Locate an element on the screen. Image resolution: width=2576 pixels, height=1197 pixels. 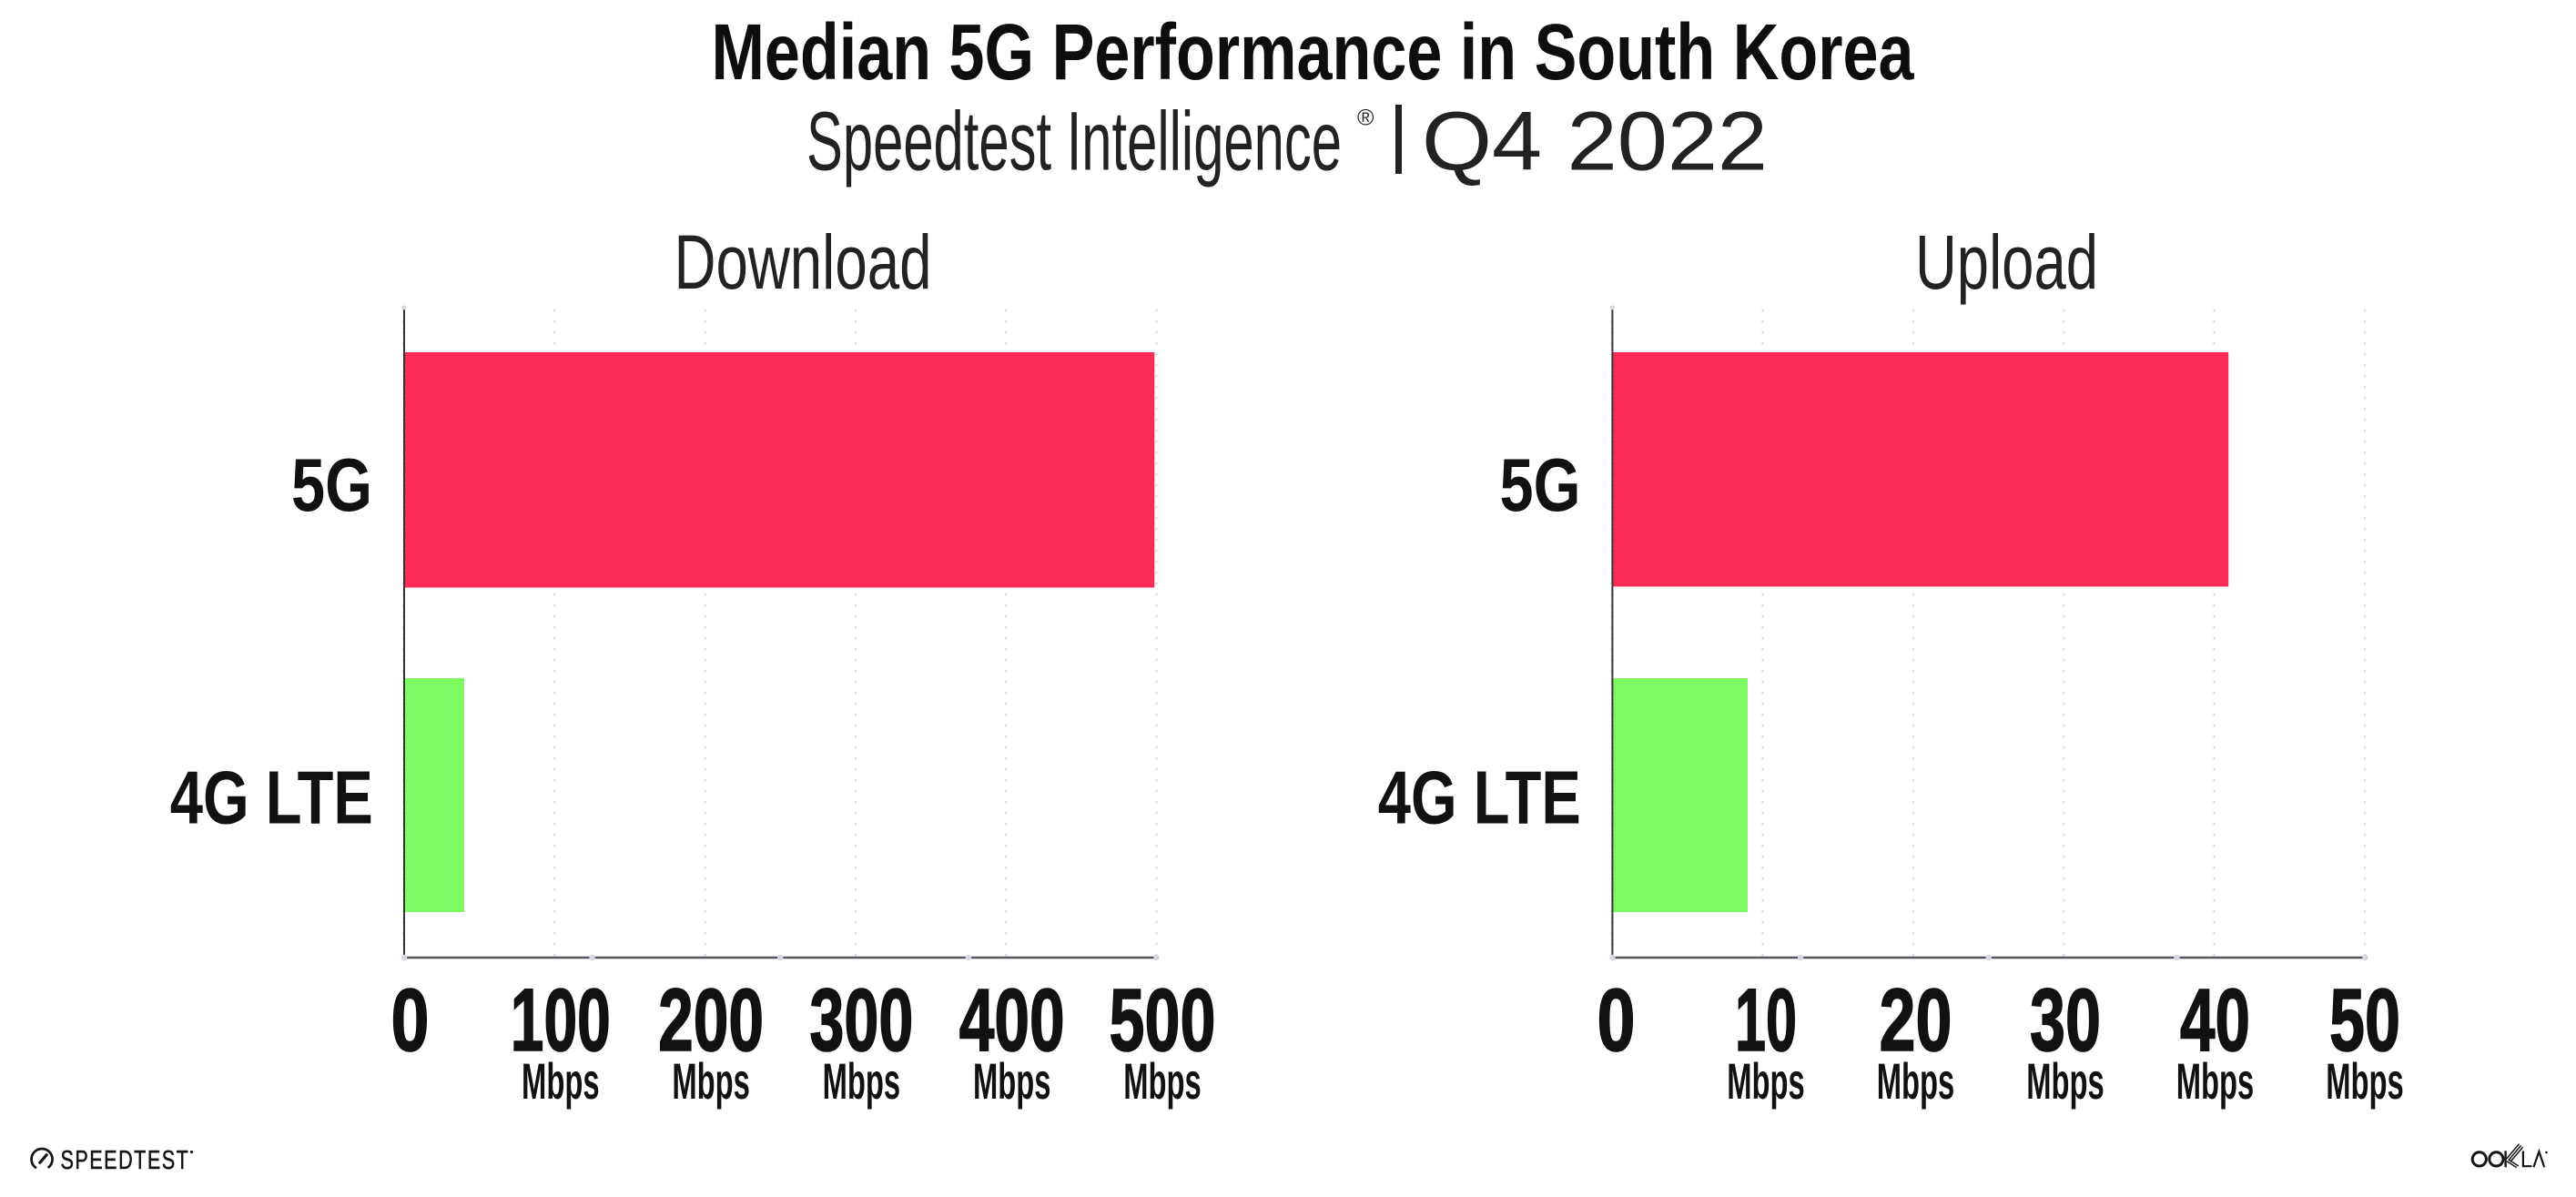
svg-text: 500 is located at coordinates (1163, 1020).